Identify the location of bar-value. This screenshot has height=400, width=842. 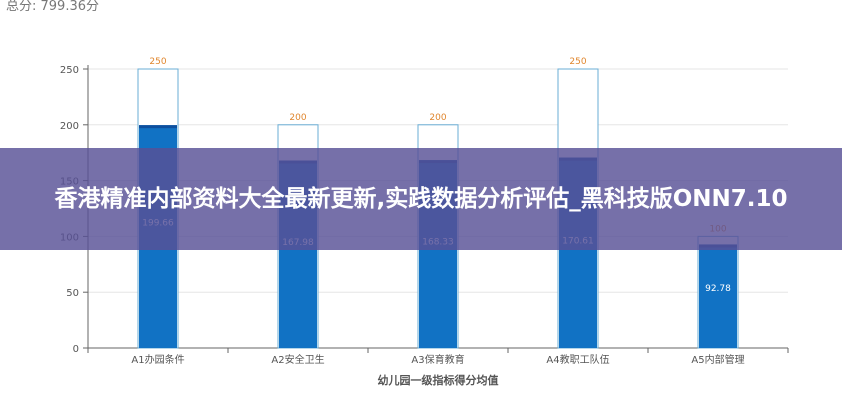
(718, 296).